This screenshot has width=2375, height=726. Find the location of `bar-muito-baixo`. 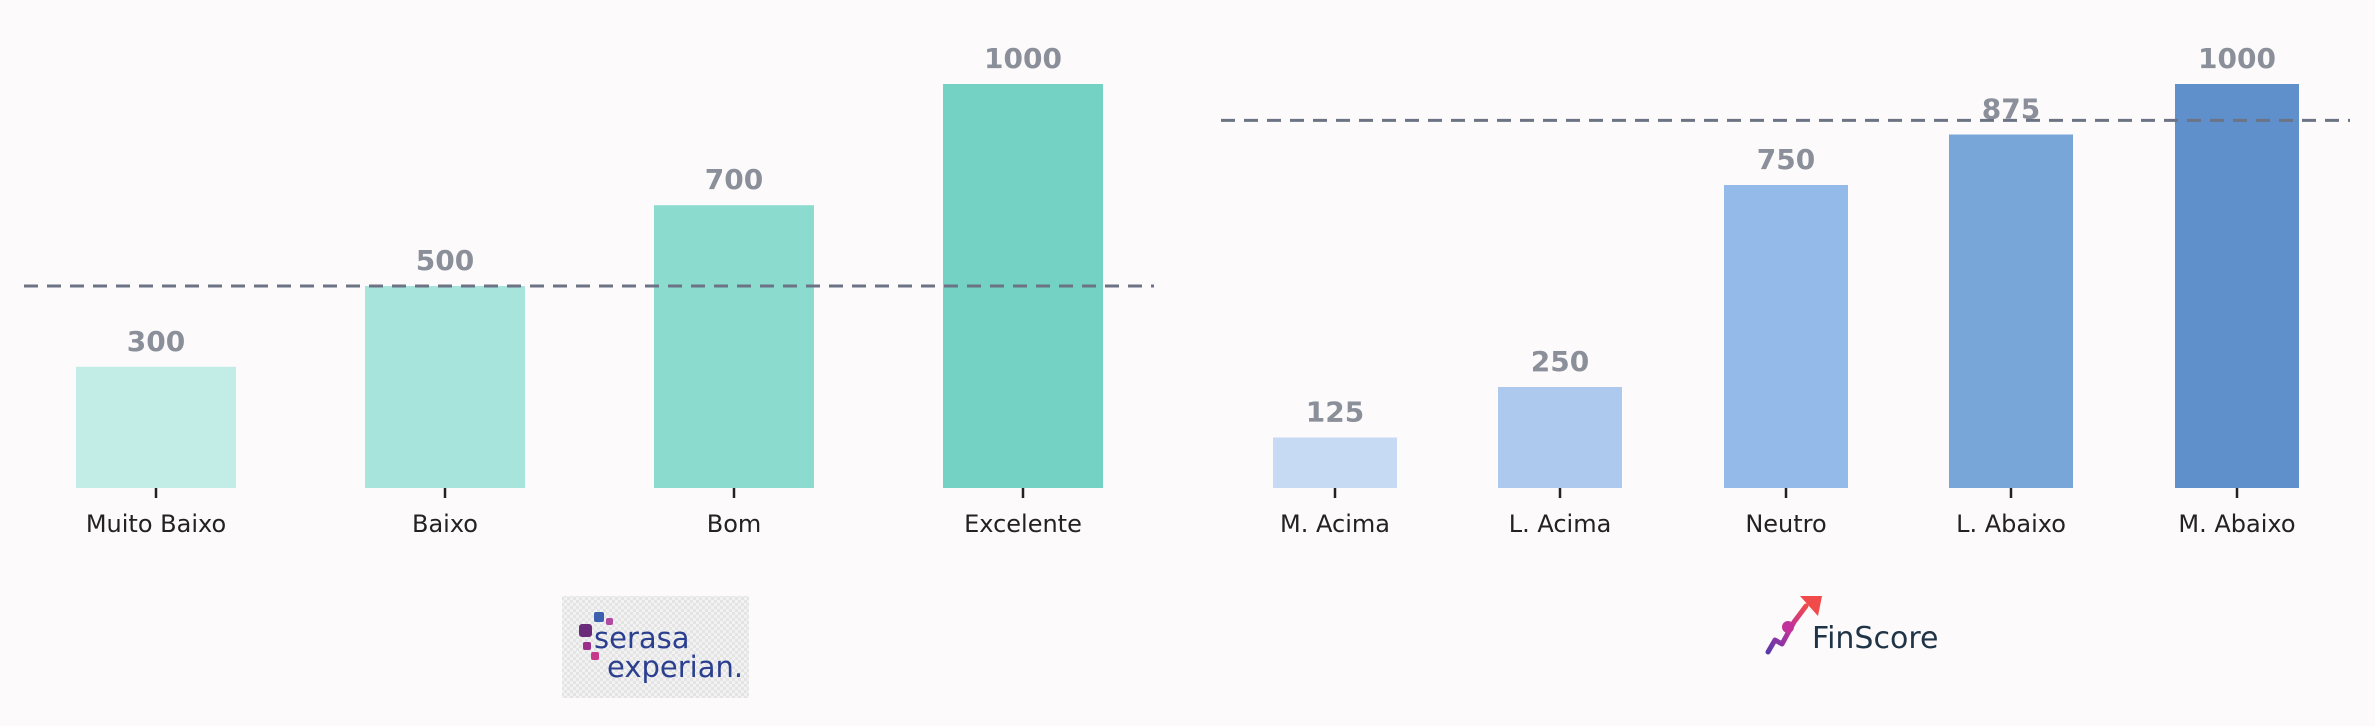

bar-muito-baixo is located at coordinates (156, 427).